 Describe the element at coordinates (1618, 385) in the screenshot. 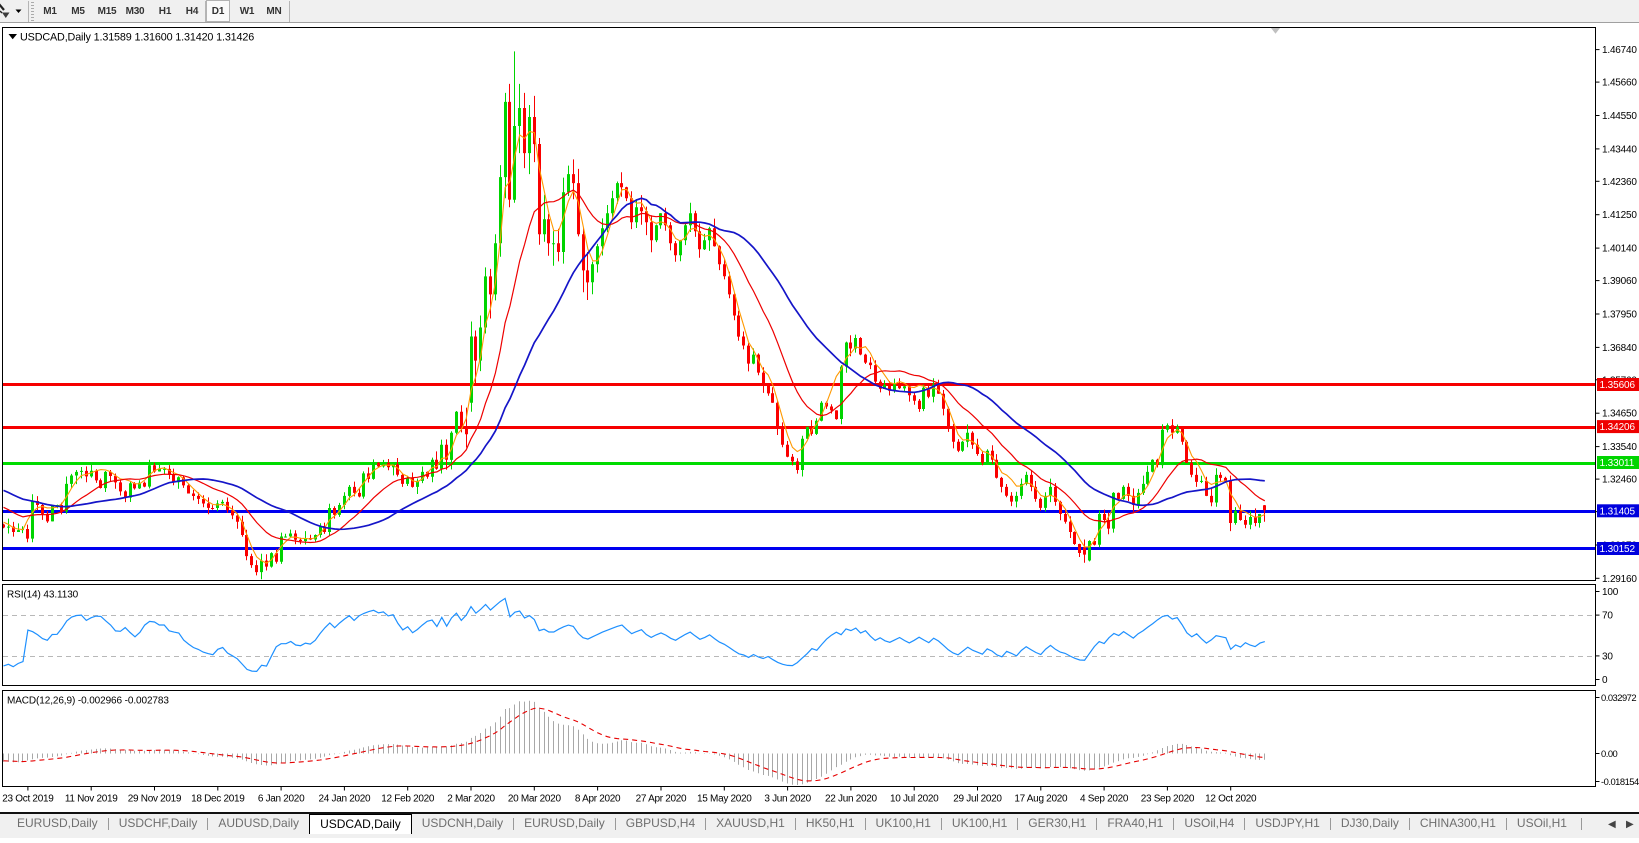

I see `svg-text: 1.35606` at that location.